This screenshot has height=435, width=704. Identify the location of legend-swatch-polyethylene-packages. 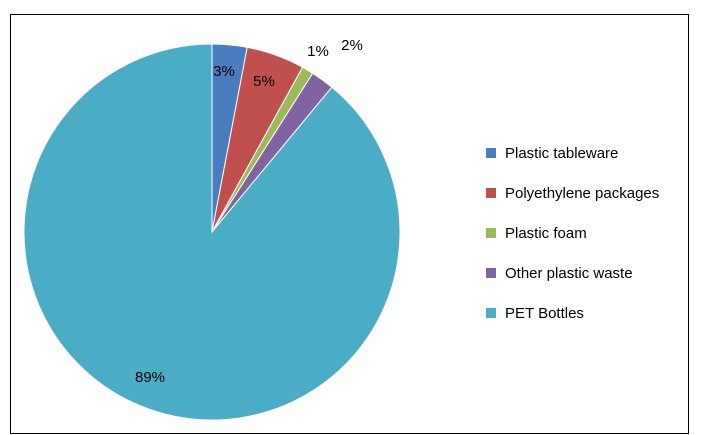
(491, 193).